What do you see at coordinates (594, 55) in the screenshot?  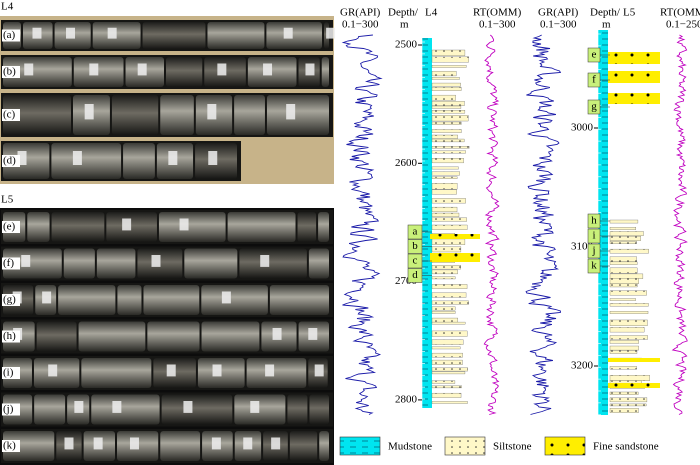 I see `sample-label: e` at bounding box center [594, 55].